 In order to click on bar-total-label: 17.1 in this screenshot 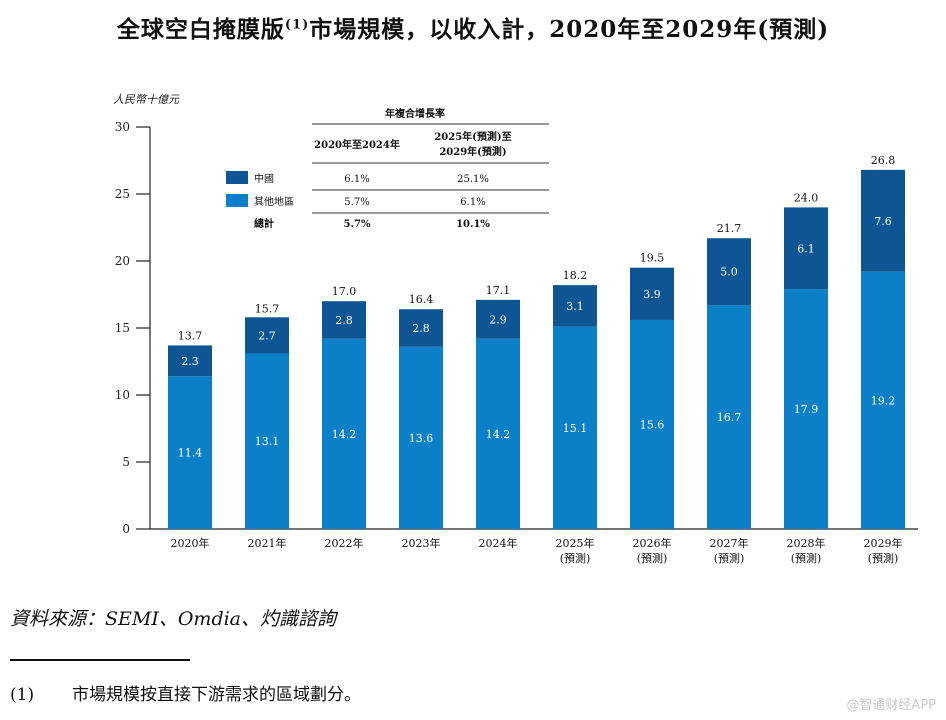, I will do `click(498, 290)`.